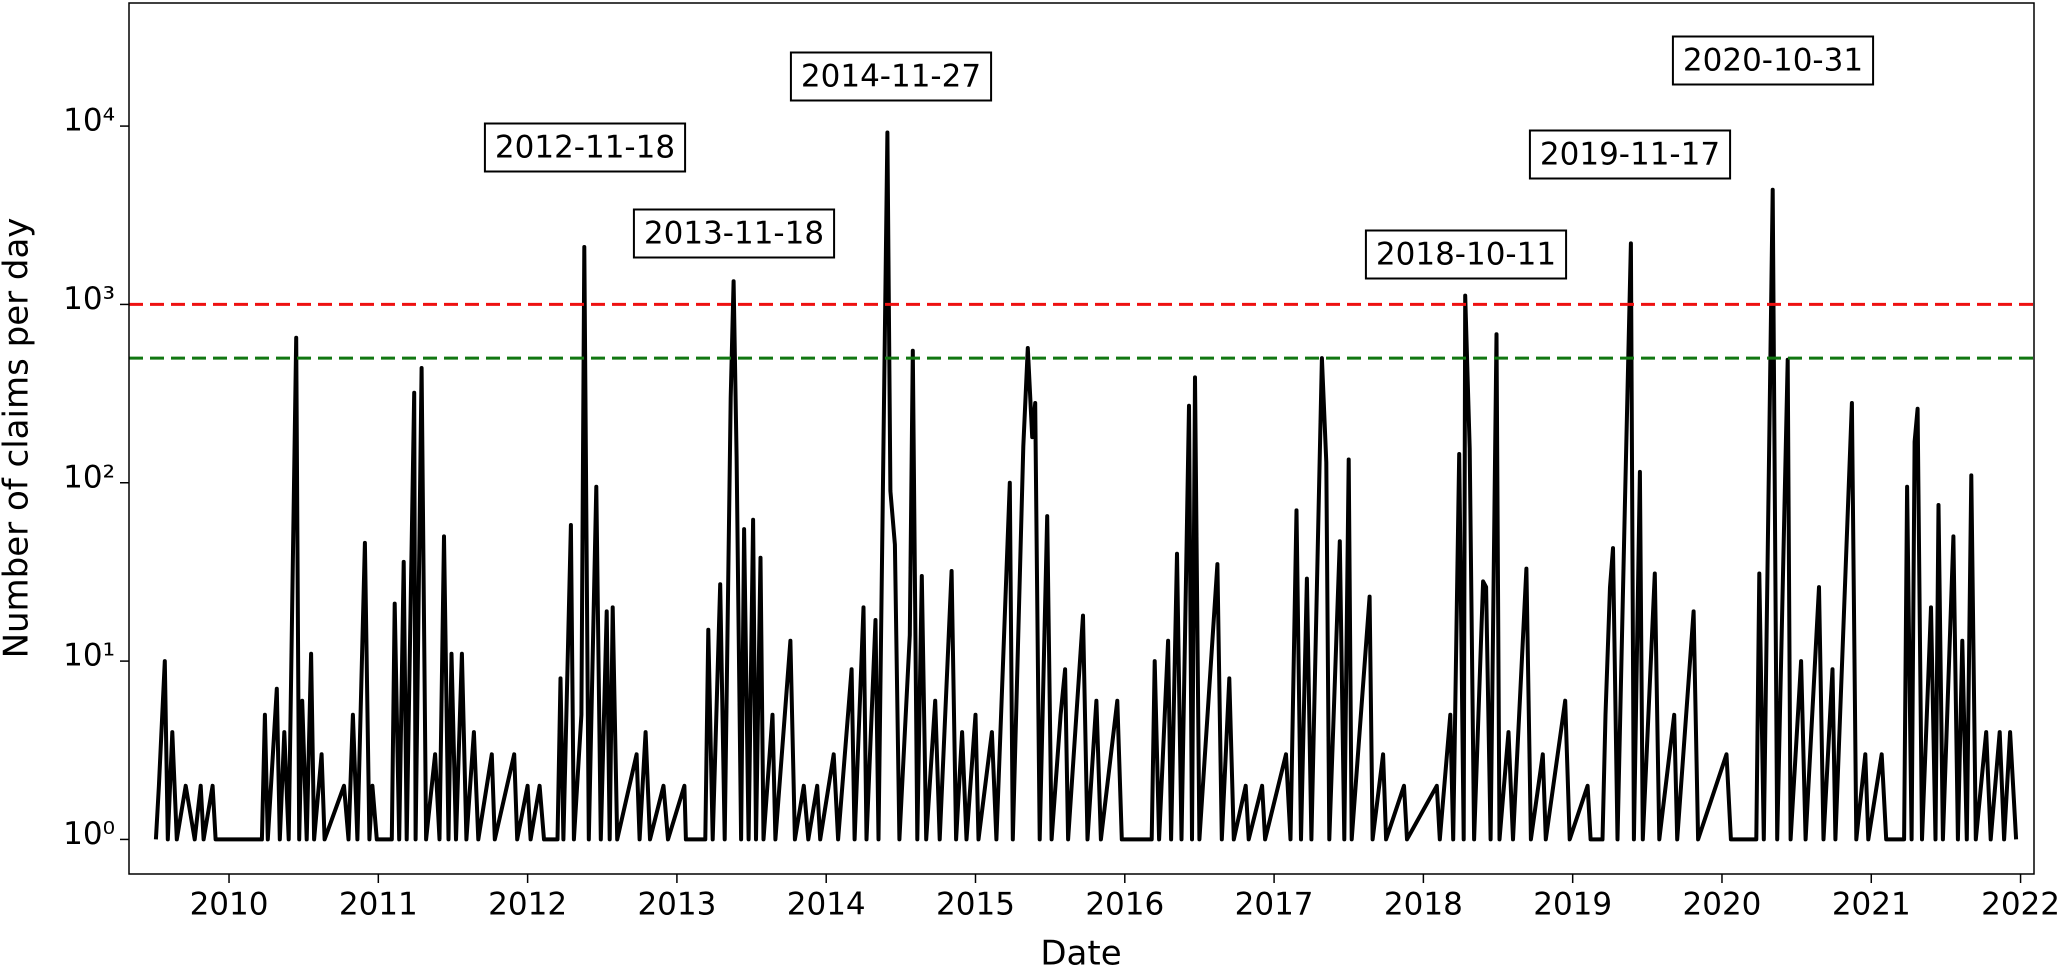  What do you see at coordinates (1124, 905) in the screenshot?
I see `x-tick-label: 2016` at bounding box center [1124, 905].